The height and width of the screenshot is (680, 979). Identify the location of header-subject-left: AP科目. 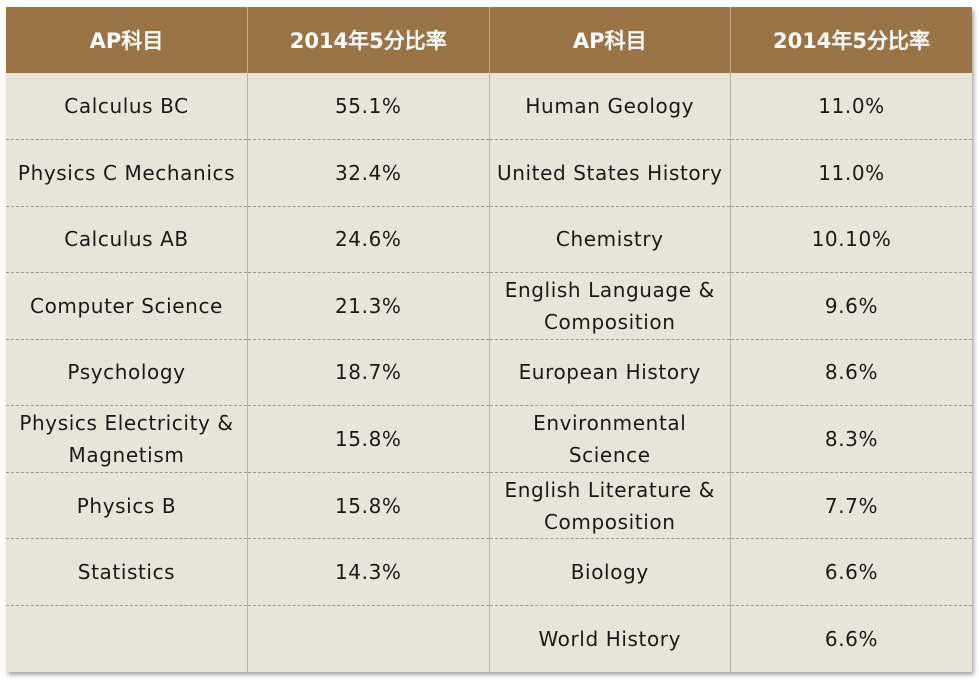
(127, 40).